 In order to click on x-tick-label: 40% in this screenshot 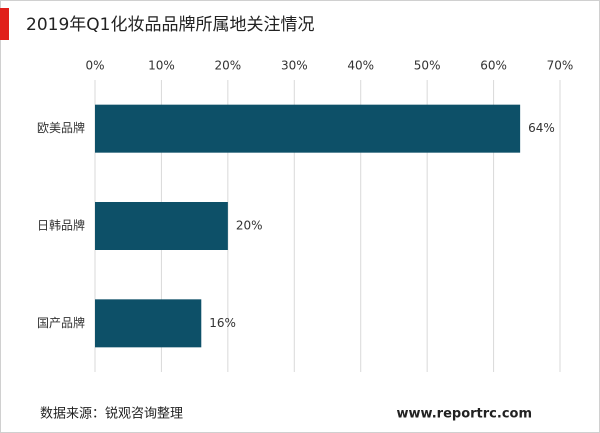, I will do `click(360, 66)`.